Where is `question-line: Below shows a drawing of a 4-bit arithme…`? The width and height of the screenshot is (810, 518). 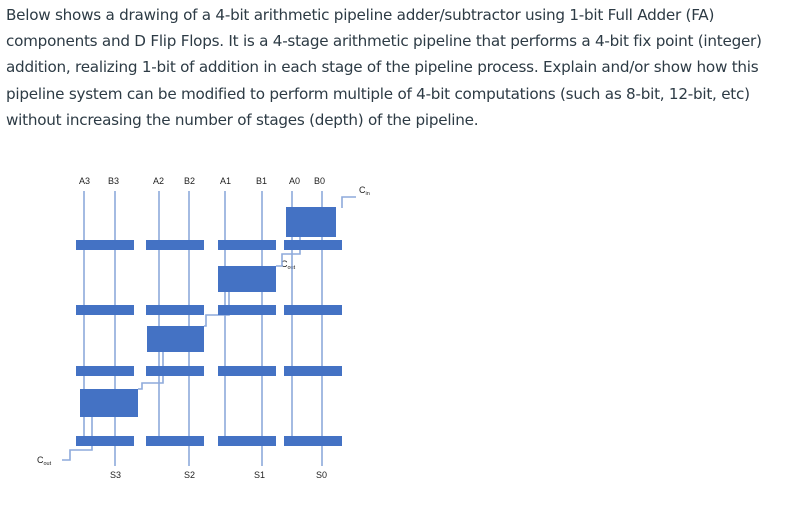 question-line: Below shows a drawing of a 4-bit arithme… is located at coordinates (360, 15).